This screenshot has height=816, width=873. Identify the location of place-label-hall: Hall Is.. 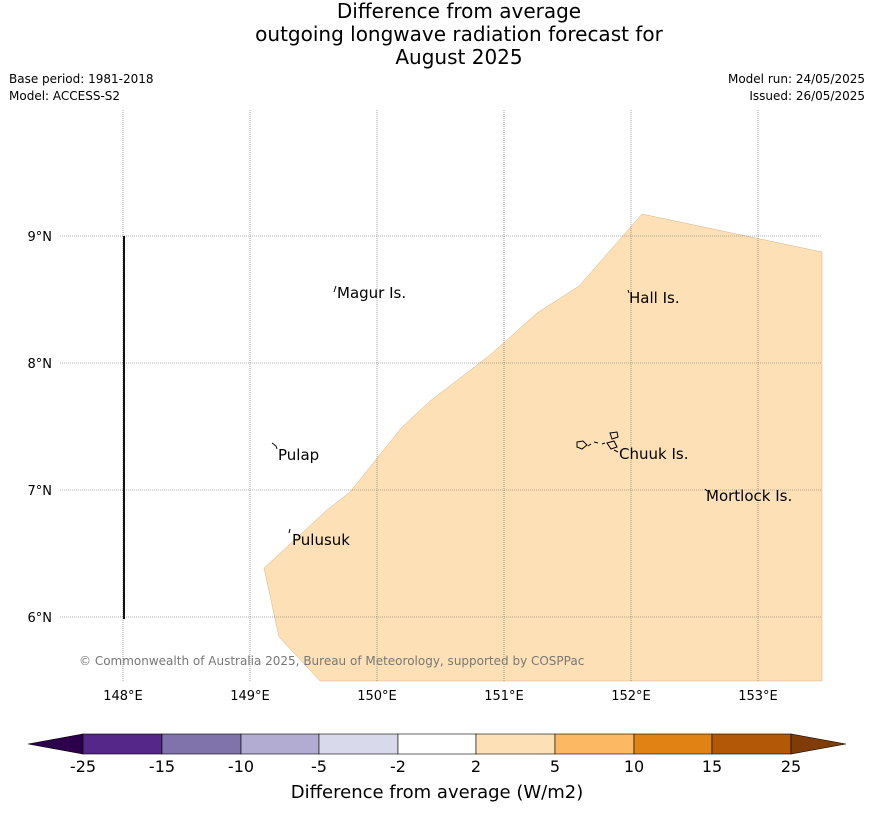
(654, 298).